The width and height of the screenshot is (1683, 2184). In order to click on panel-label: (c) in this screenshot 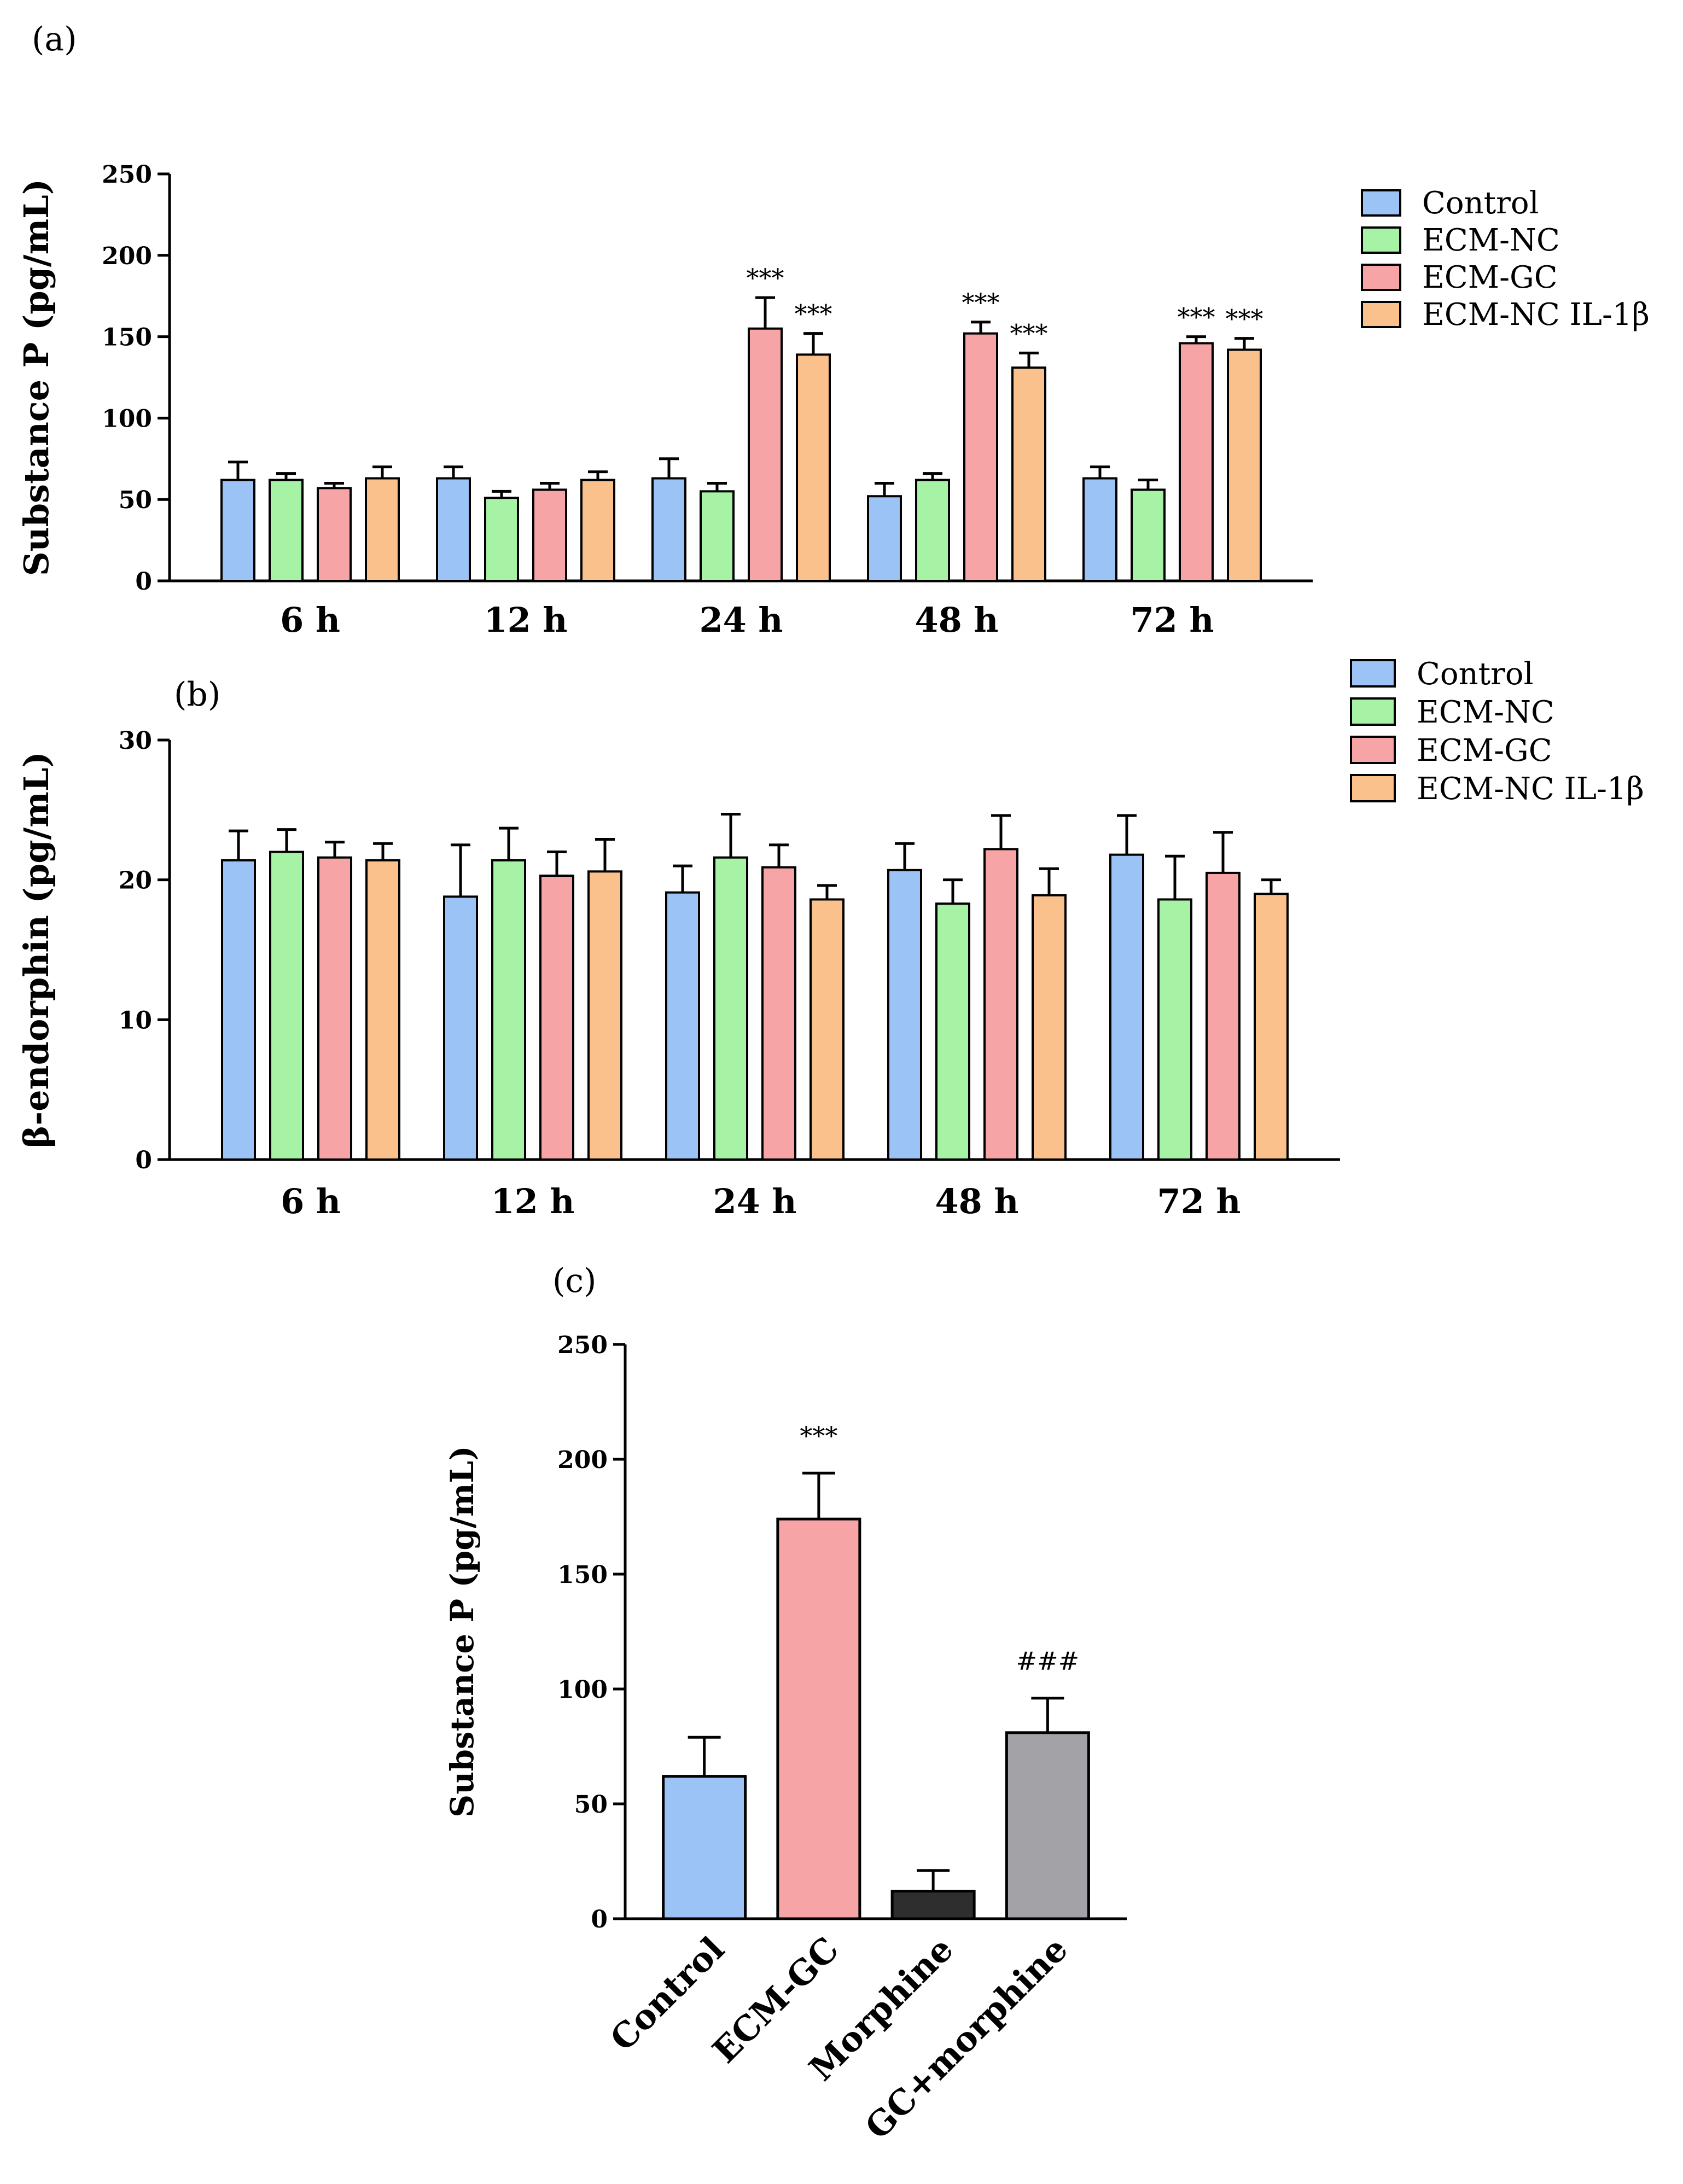, I will do `click(574, 1281)`.